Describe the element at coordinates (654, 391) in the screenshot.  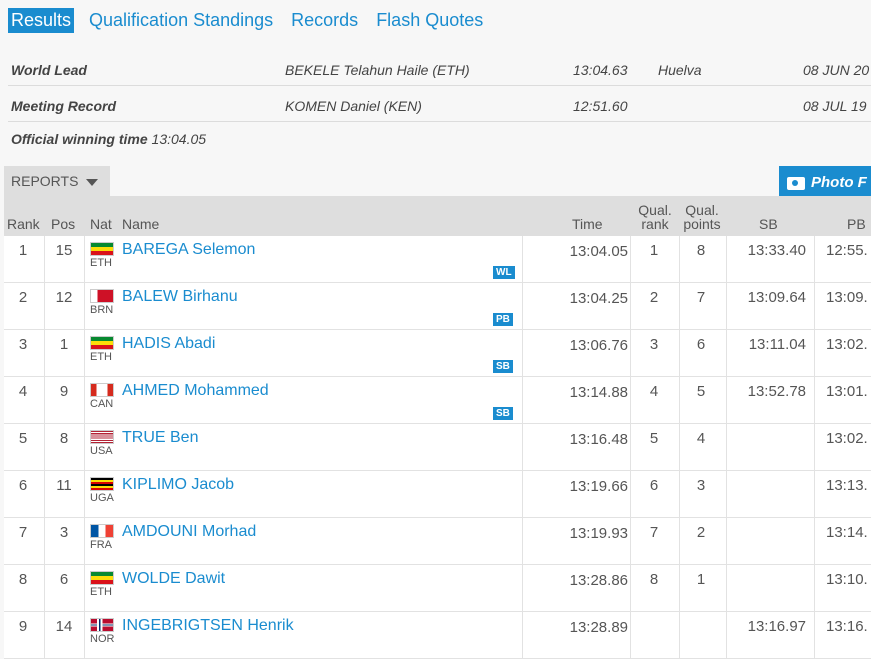
I see `cell-qual-rank: 4` at that location.